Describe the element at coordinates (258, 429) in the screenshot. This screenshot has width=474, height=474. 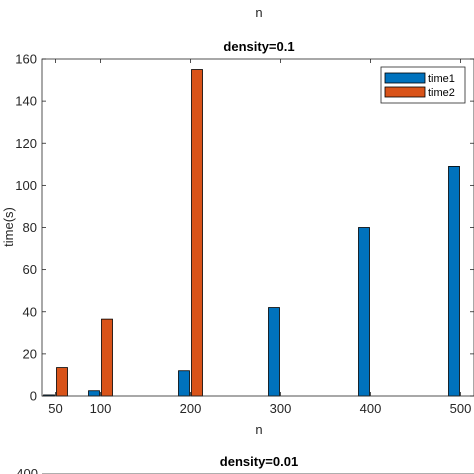
I see `x-axis-label: n` at that location.